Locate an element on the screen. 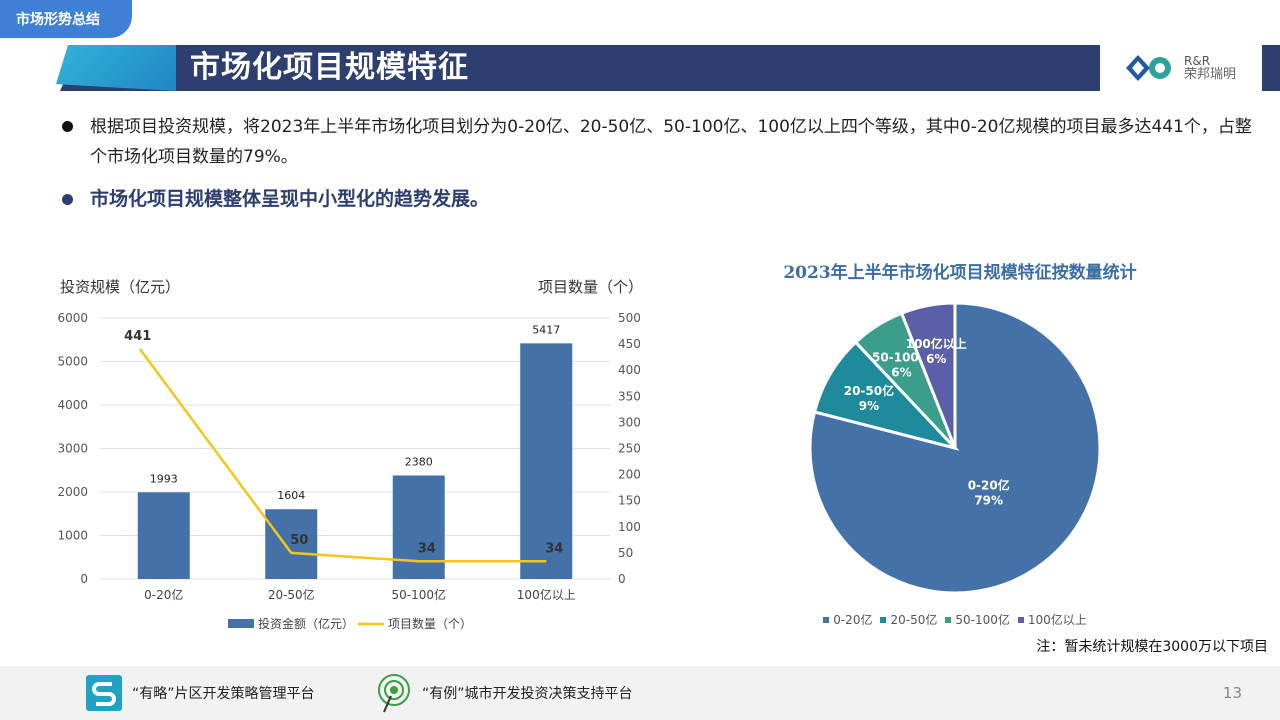  legend-bar-swatch is located at coordinates (241, 623).